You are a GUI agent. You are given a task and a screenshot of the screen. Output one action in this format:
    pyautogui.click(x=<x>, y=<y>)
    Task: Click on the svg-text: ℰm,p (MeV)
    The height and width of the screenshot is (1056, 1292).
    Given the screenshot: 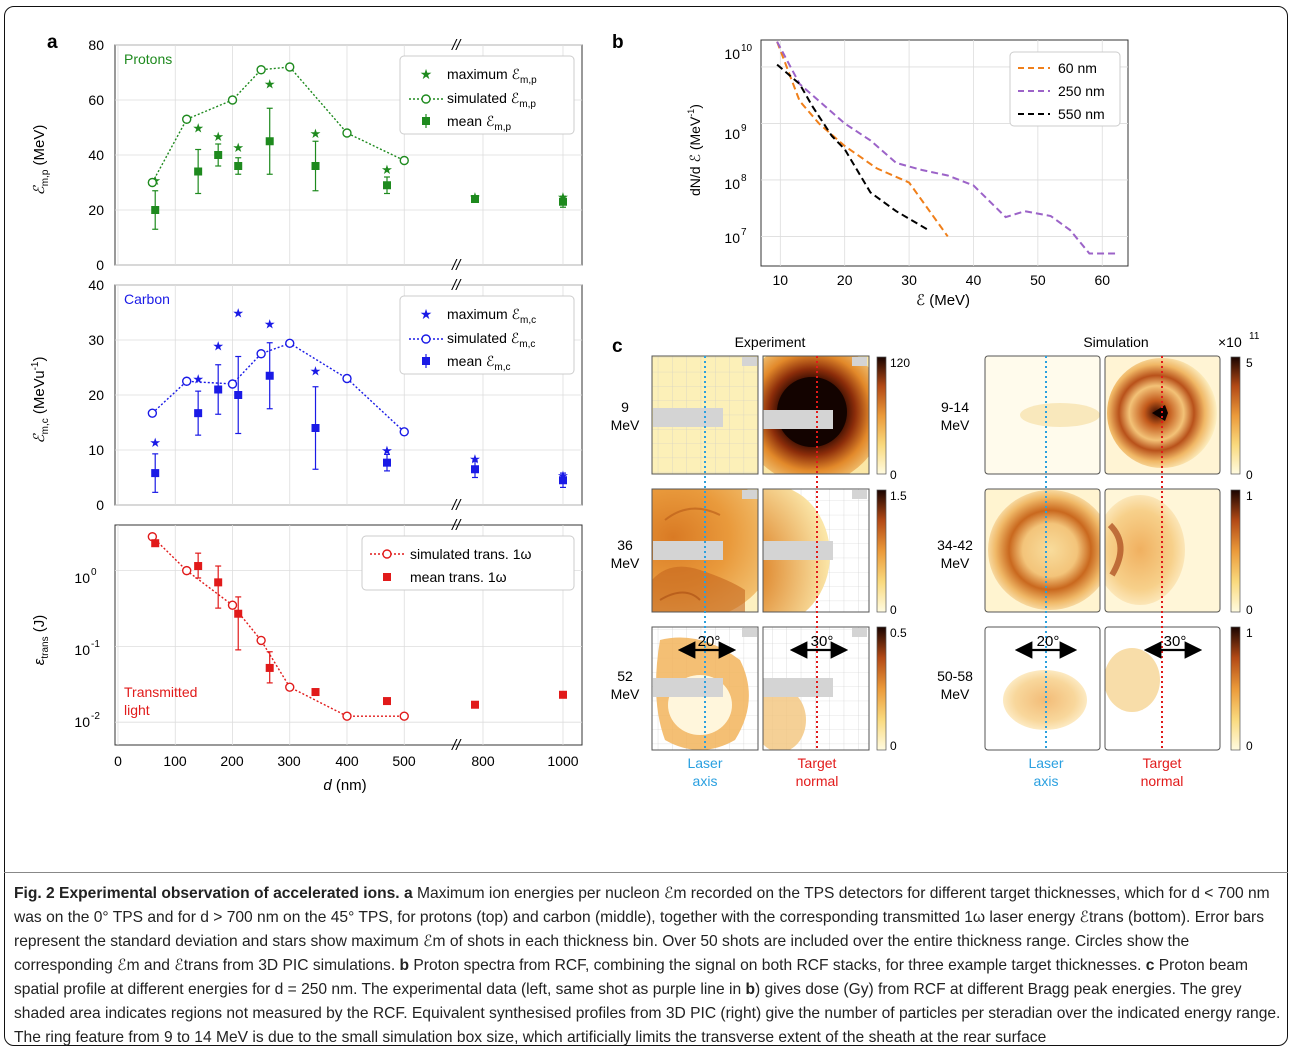 What is the action you would take?
    pyautogui.click(x=41, y=160)
    